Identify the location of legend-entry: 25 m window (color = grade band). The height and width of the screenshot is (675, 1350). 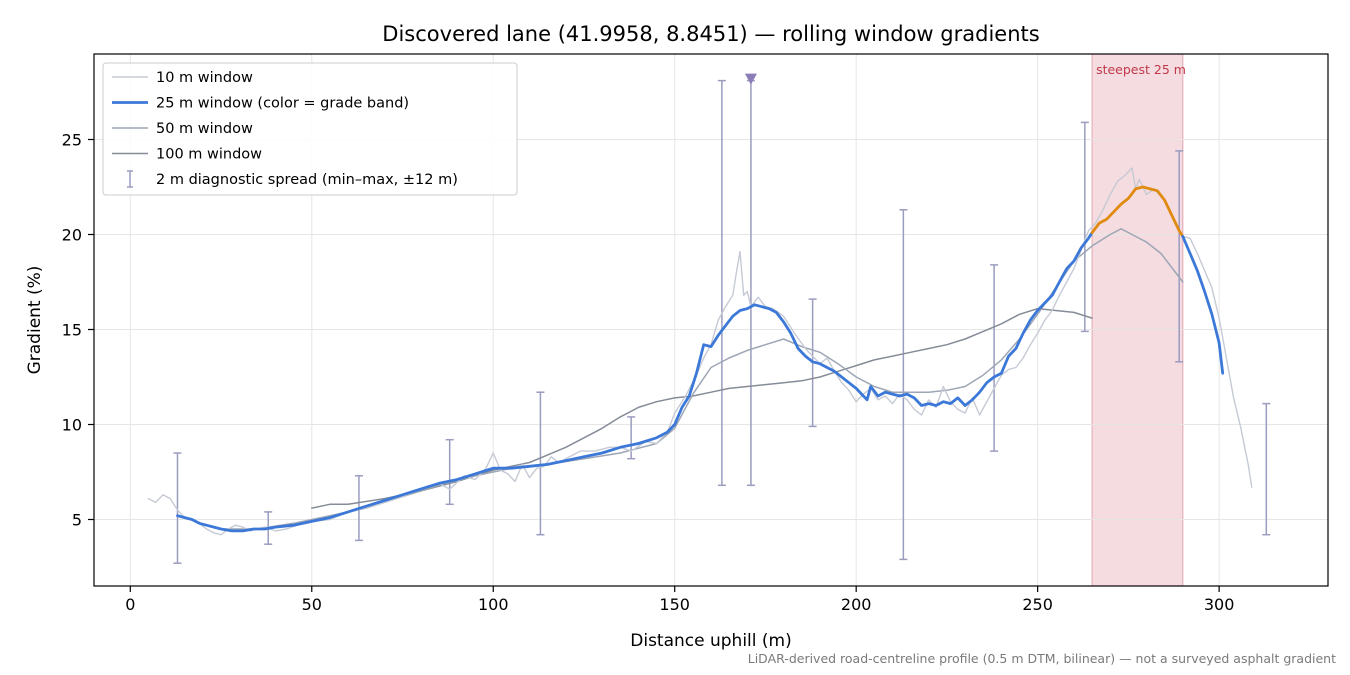
(260, 104).